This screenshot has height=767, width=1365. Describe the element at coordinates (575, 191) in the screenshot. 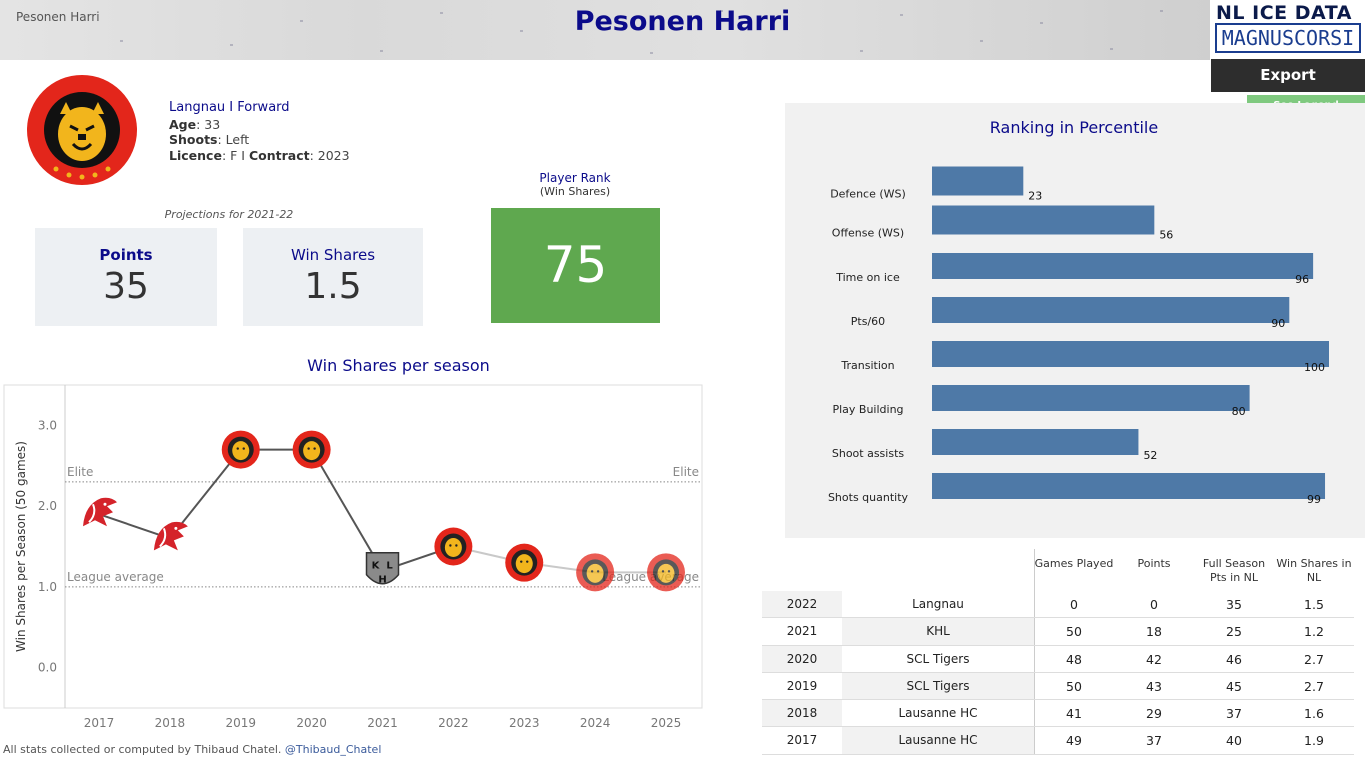

I see `player-rank-subtitle: (Win Shares)` at that location.